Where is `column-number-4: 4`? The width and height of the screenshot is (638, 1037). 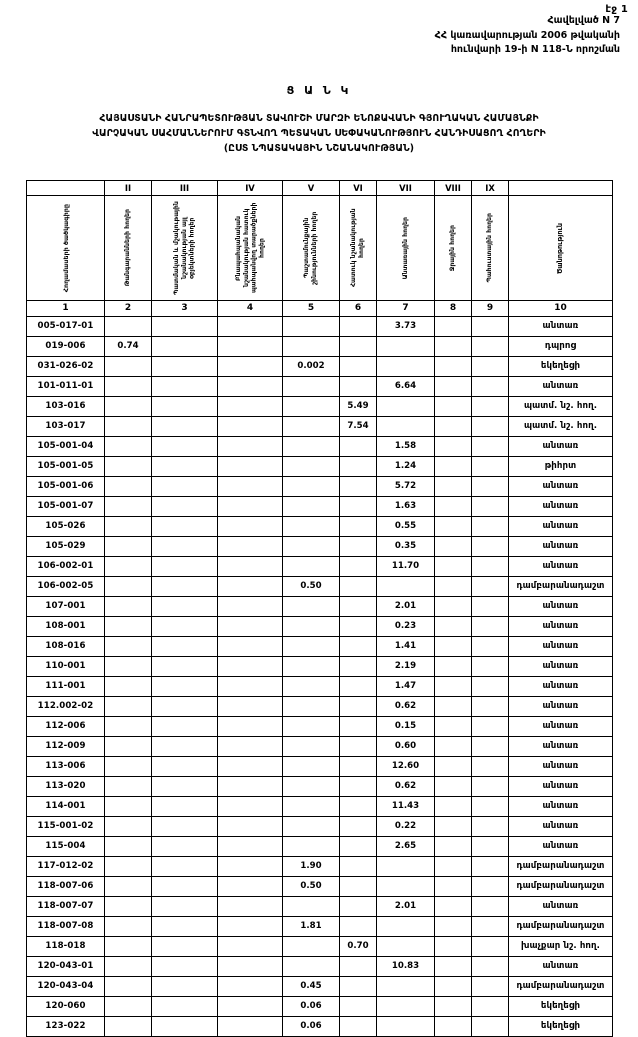
column-number-4: 4 is located at coordinates (250, 308).